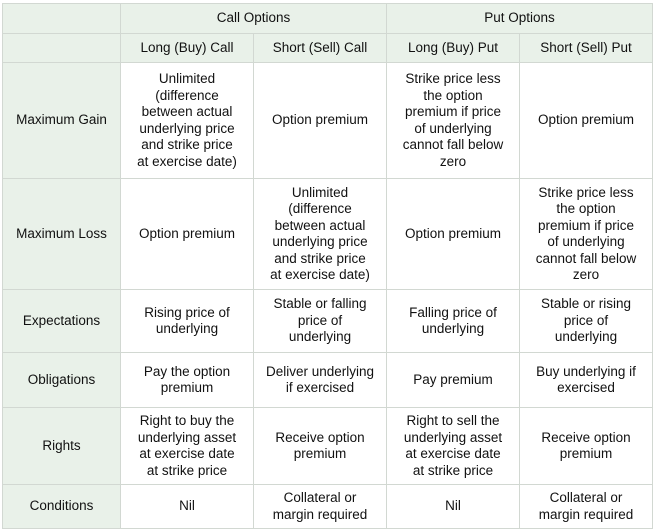  Describe the element at coordinates (453, 380) in the screenshot. I see `table-cell: Pay premium` at that location.